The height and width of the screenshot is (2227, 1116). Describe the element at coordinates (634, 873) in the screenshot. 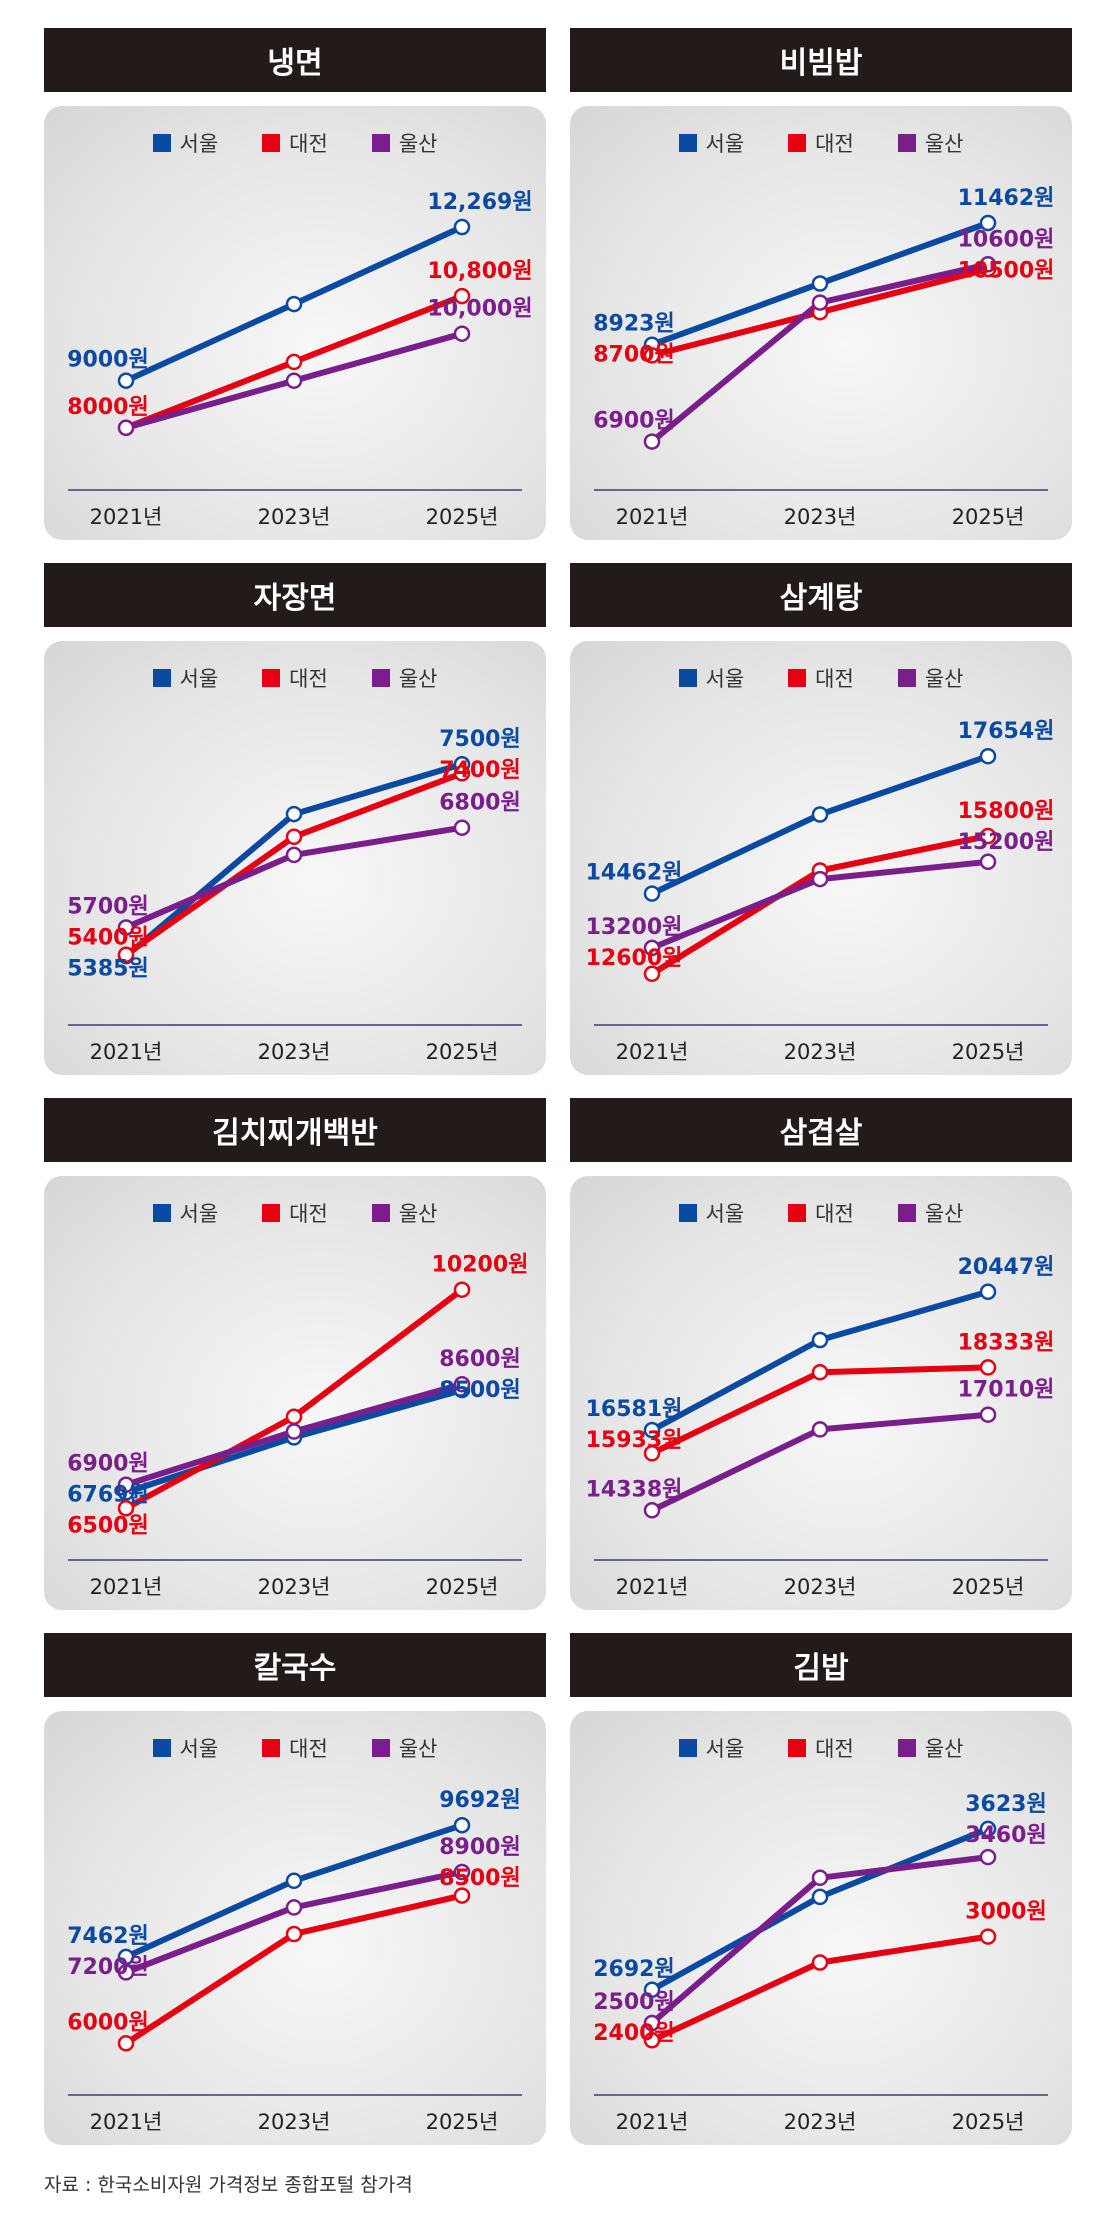

I see `data-label: 14462원` at that location.